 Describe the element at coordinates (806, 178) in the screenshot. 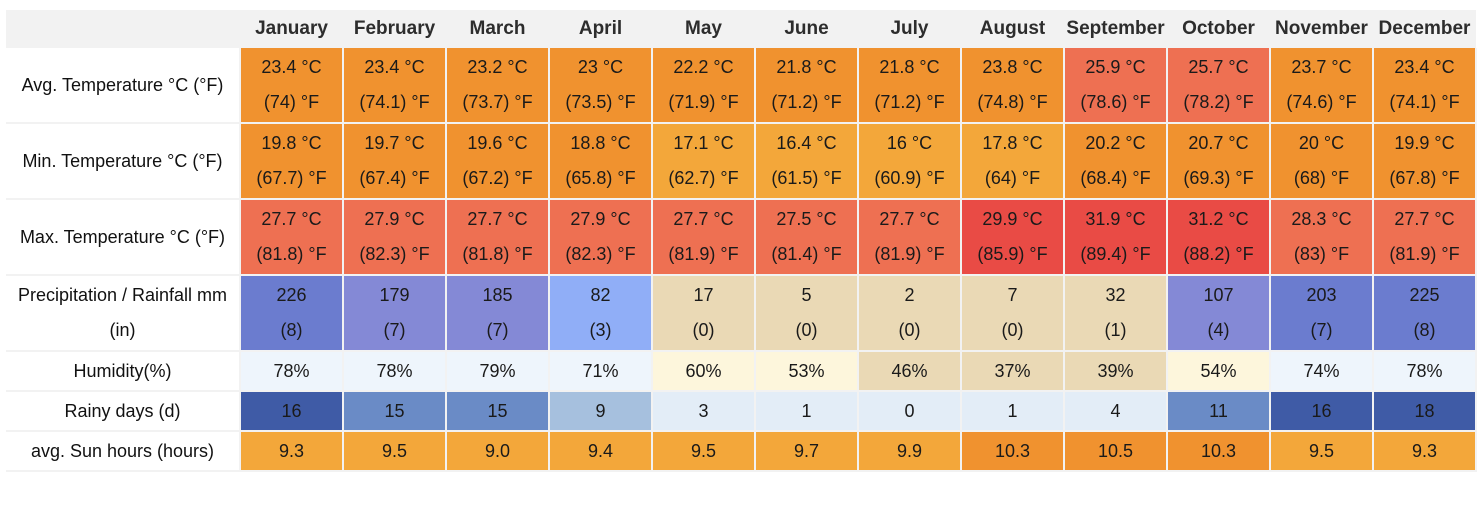

I see `secondary-value: (61.5) °F` at that location.